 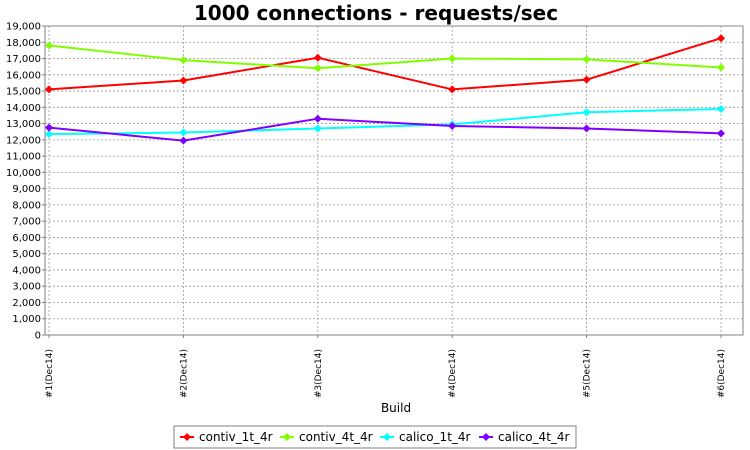 I want to click on y-tick-label: 8,000, so click(x=26, y=205).